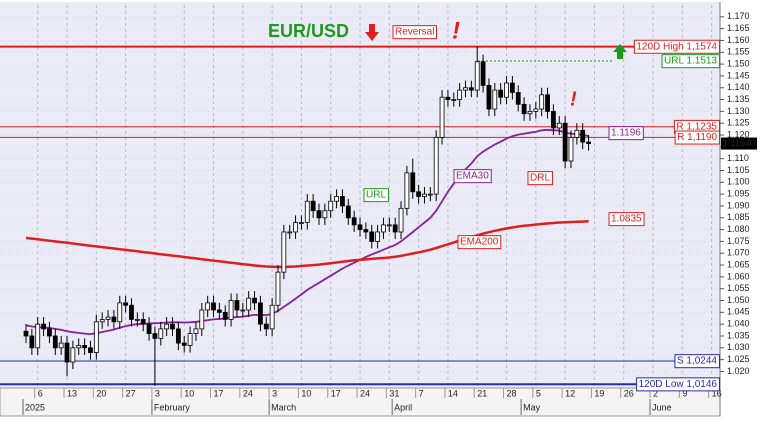  I want to click on x-tick-label: 20, so click(101, 393).